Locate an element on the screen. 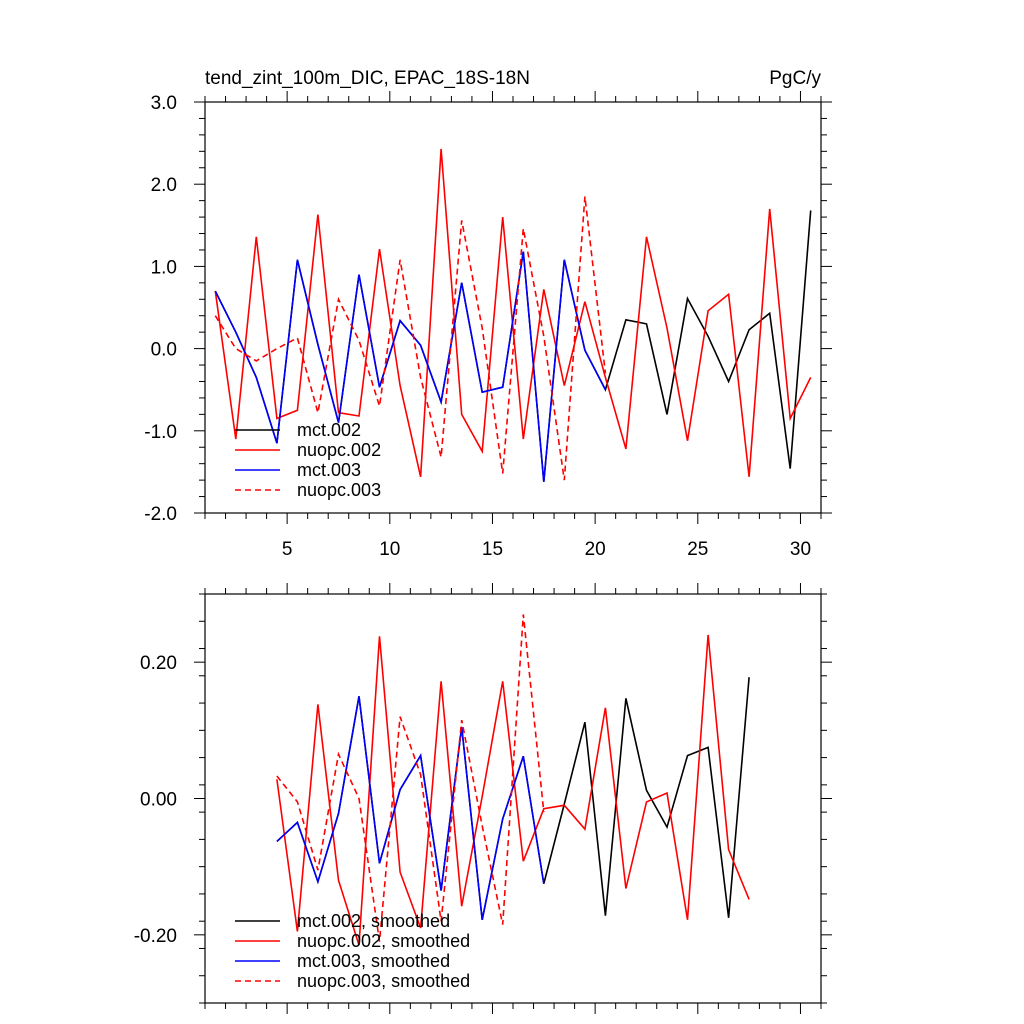  x-tick-label: 25 is located at coordinates (697, 549).